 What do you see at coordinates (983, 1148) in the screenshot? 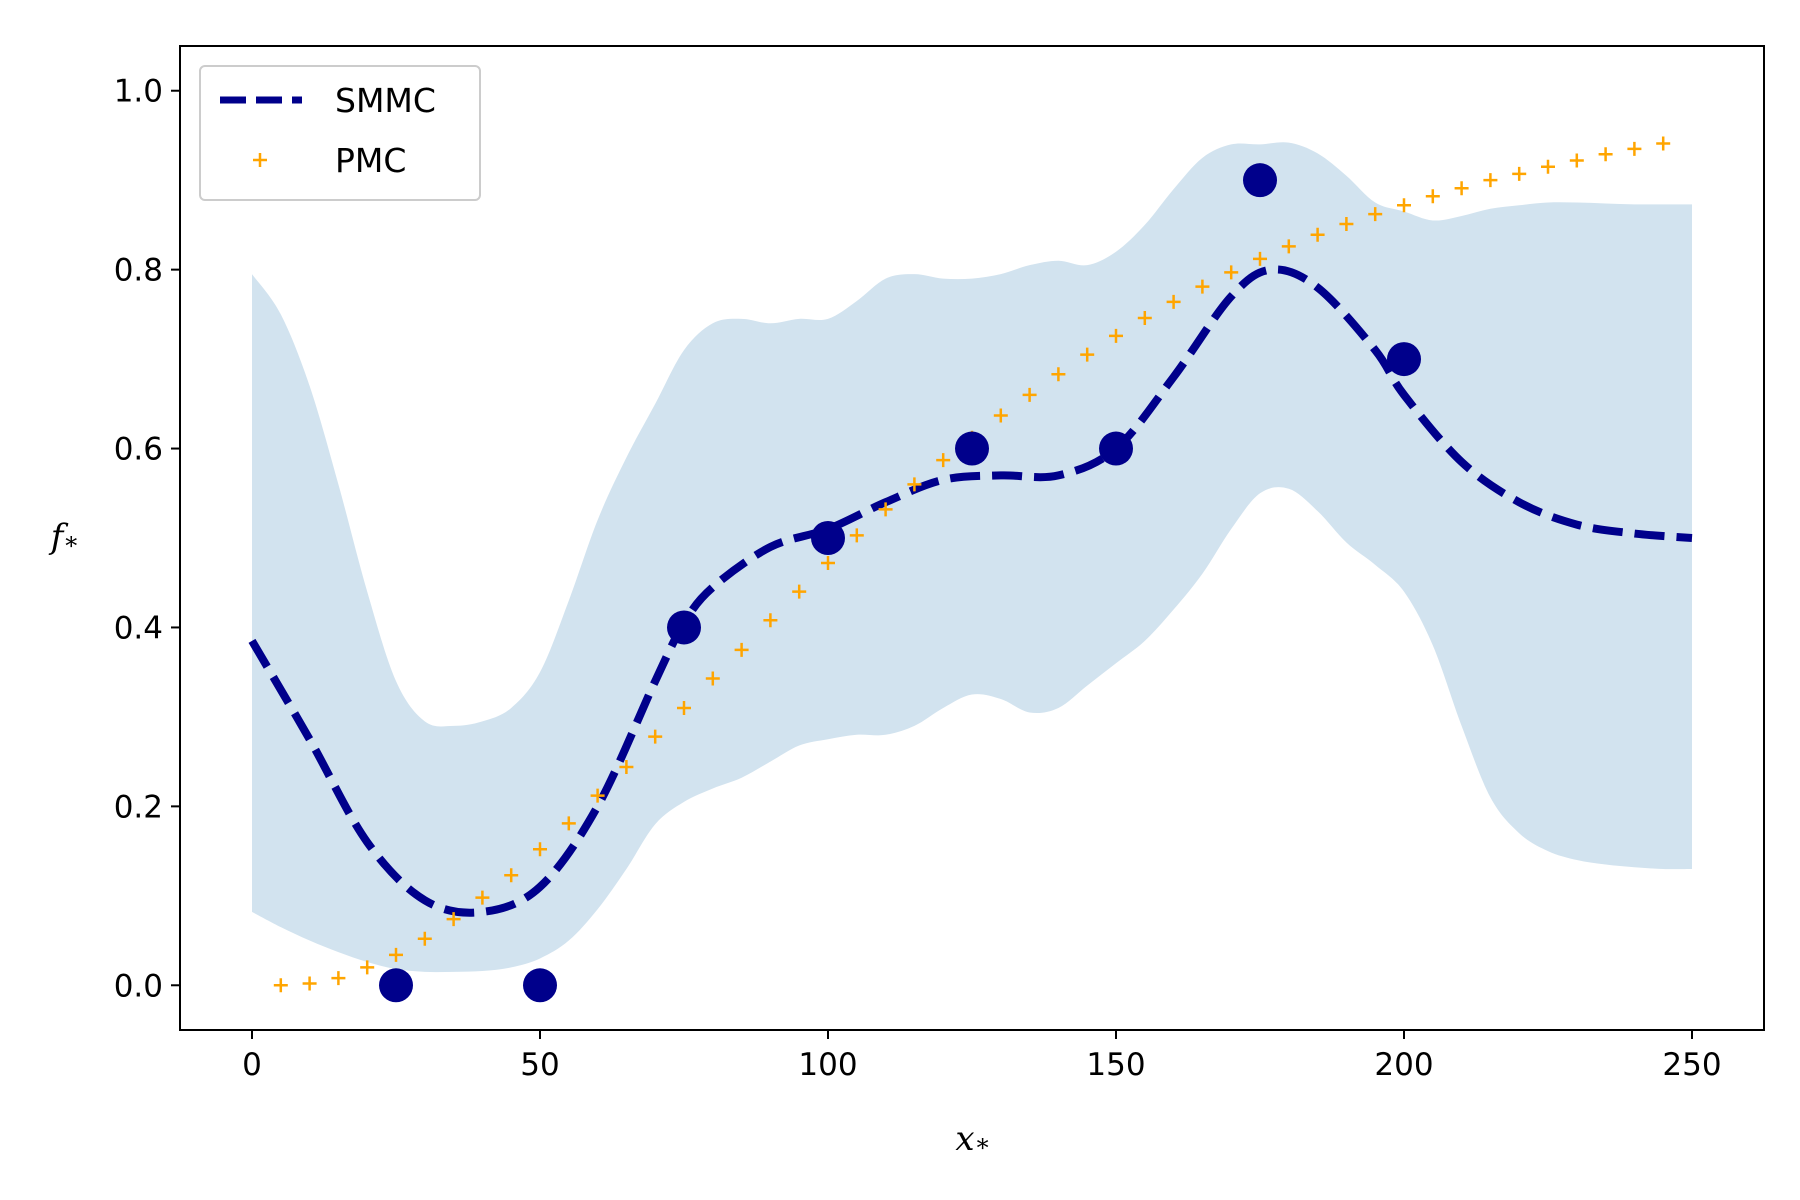
I see `x-axis-label-sub: *` at bounding box center [983, 1148].